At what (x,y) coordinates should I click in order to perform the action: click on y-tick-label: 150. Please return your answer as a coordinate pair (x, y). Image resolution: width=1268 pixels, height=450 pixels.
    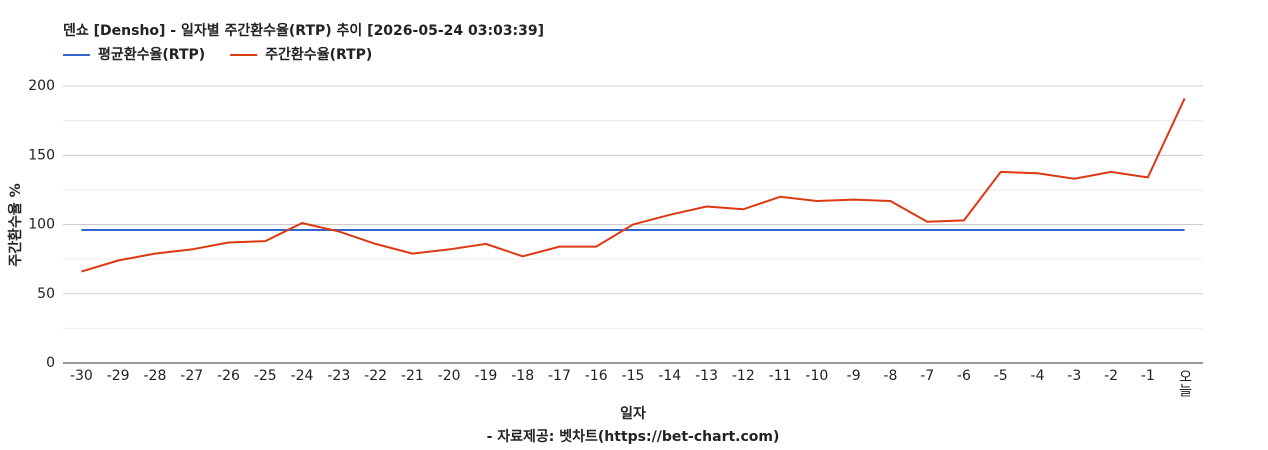
    Looking at the image, I should click on (41, 155).